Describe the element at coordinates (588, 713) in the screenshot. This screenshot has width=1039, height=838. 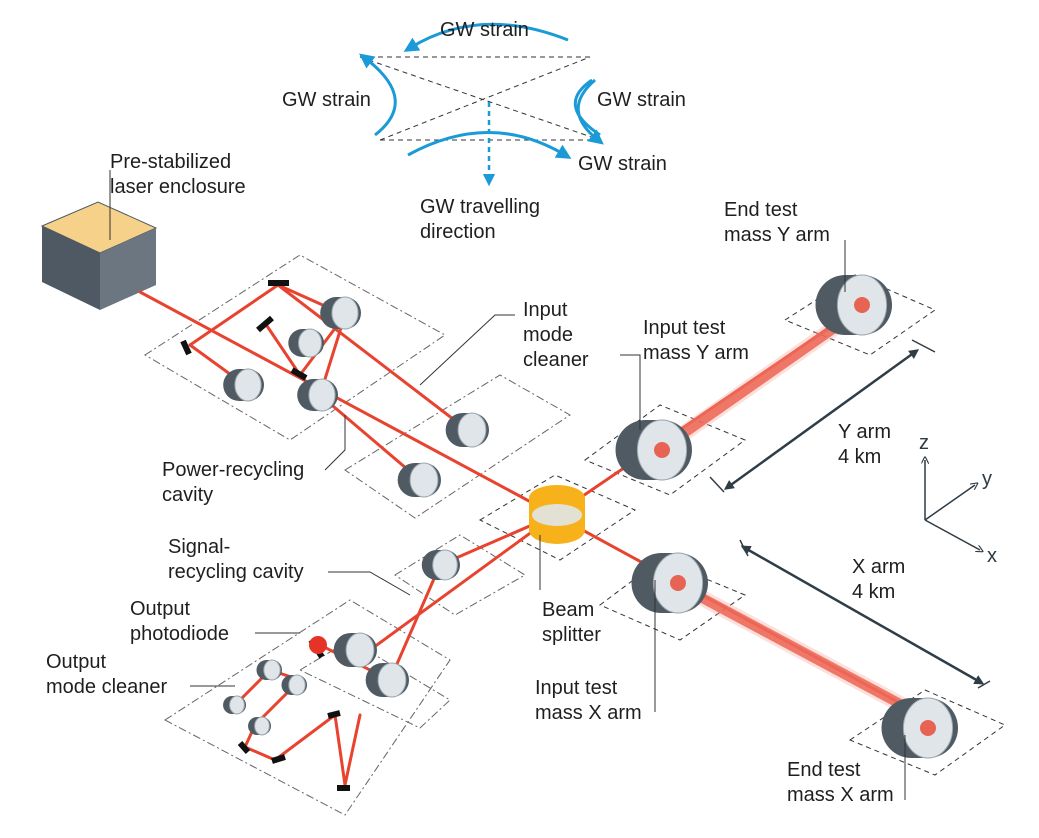
I see `itmx-line2: mass X arm` at that location.